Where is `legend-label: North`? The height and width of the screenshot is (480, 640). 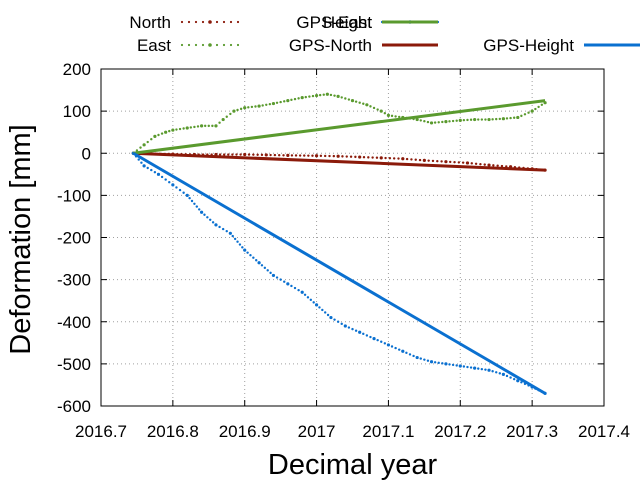
legend-label: North is located at coordinates (150, 22).